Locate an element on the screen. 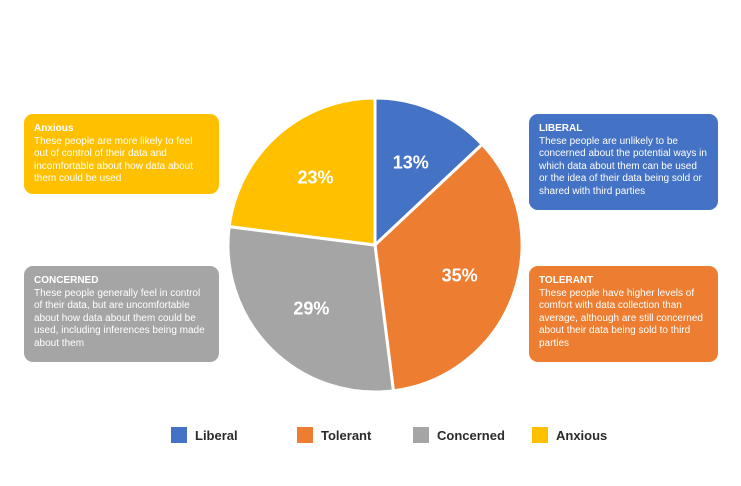 The image size is (741, 486). slice-label-anxious: 23% is located at coordinates (315, 177).